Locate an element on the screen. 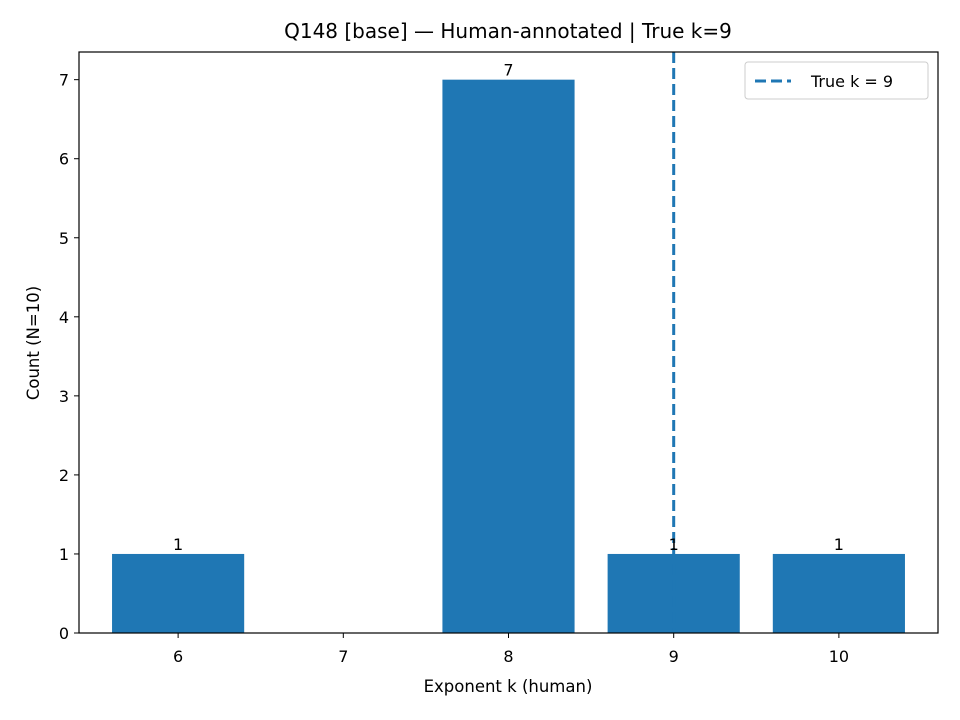  y-tick-label: 2 is located at coordinates (64, 475).